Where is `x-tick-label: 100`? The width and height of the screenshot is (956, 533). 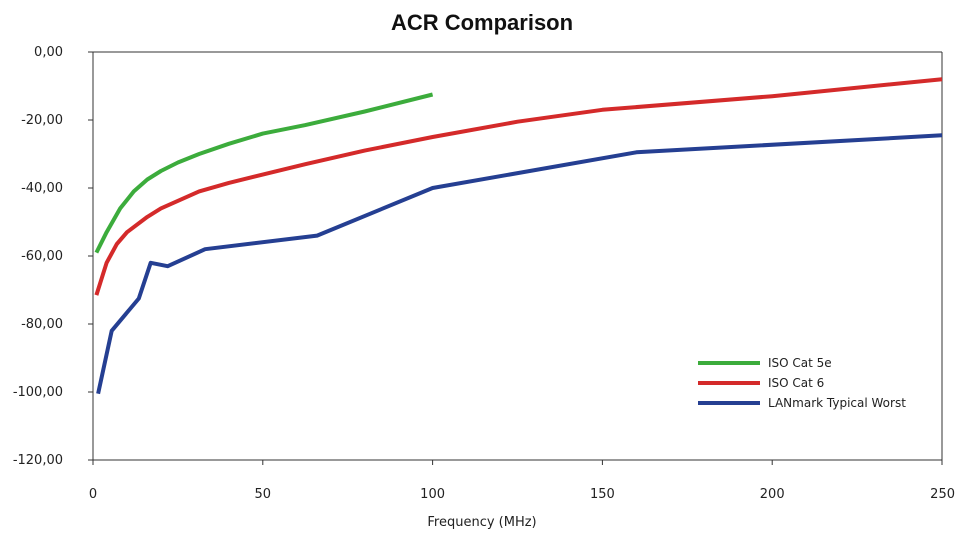 x-tick-label: 100 is located at coordinates (432, 494).